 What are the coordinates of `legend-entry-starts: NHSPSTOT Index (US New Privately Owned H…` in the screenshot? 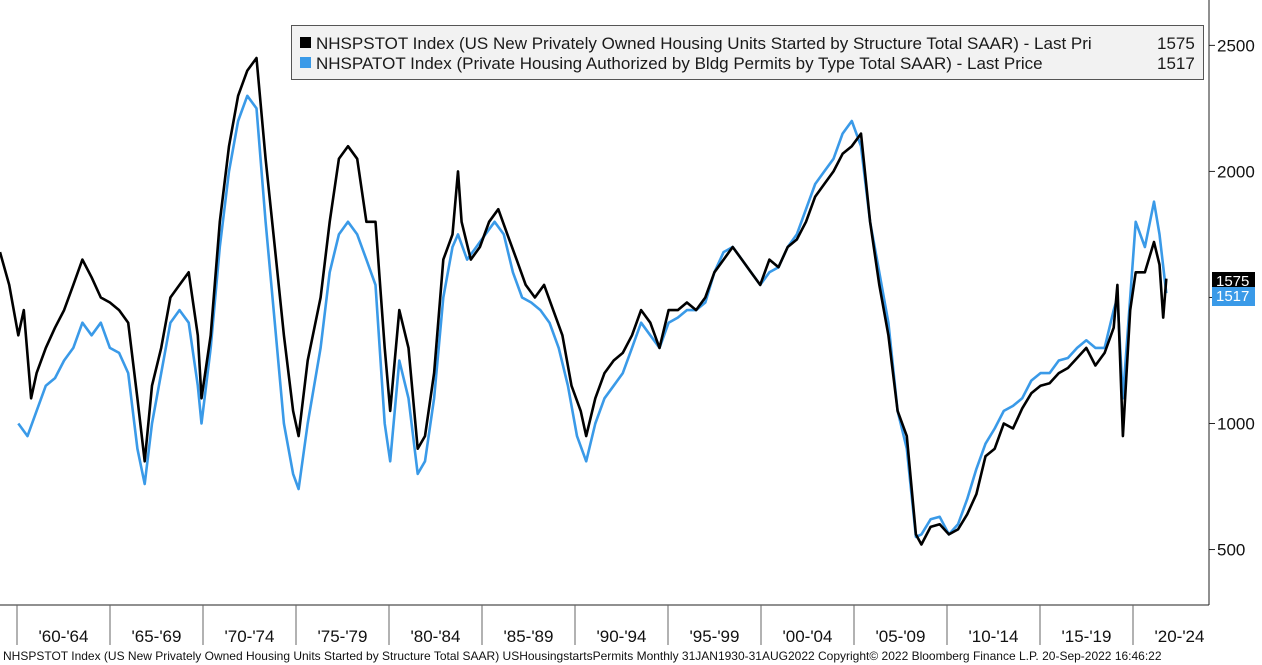 It's located at (747, 44).